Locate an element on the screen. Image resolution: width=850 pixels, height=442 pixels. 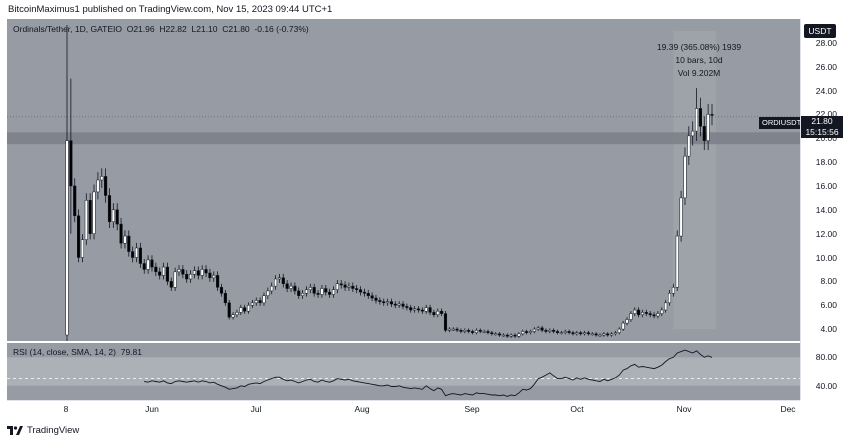
measure-line1: 19.39 (365.08%) 1939 is located at coordinates (699, 47).